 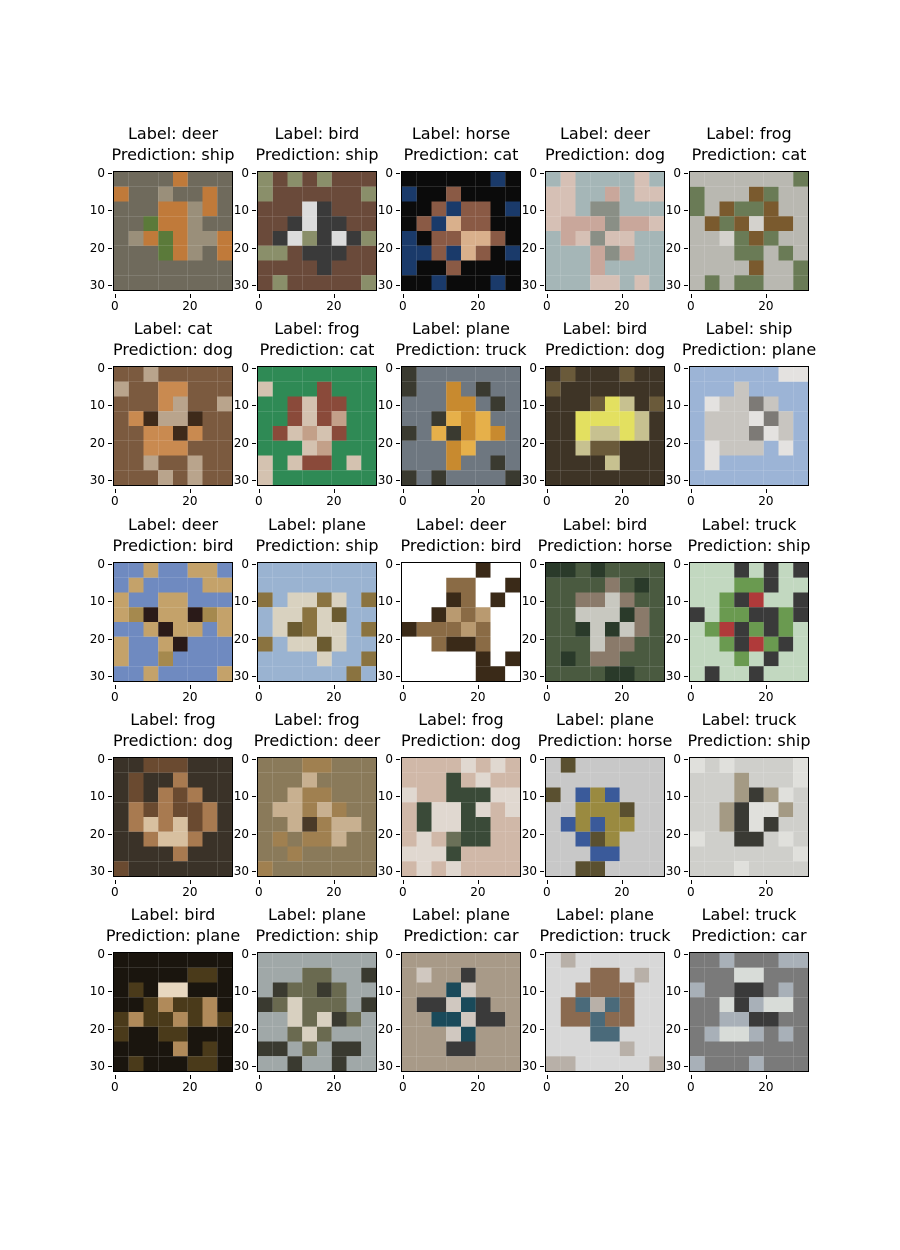 I want to click on panel-1-1: Label: frog Prediction: cat 0 10 20 30 0 20, so click(x=315, y=418).